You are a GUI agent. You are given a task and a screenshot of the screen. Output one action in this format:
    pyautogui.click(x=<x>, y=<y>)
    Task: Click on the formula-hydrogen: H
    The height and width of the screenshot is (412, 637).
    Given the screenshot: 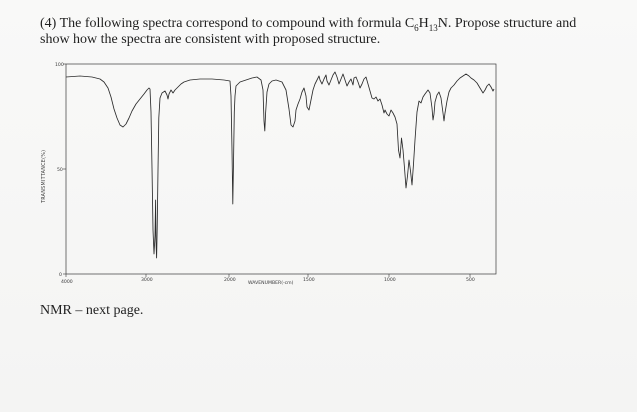 What is the action you would take?
    pyautogui.click(x=423, y=23)
    